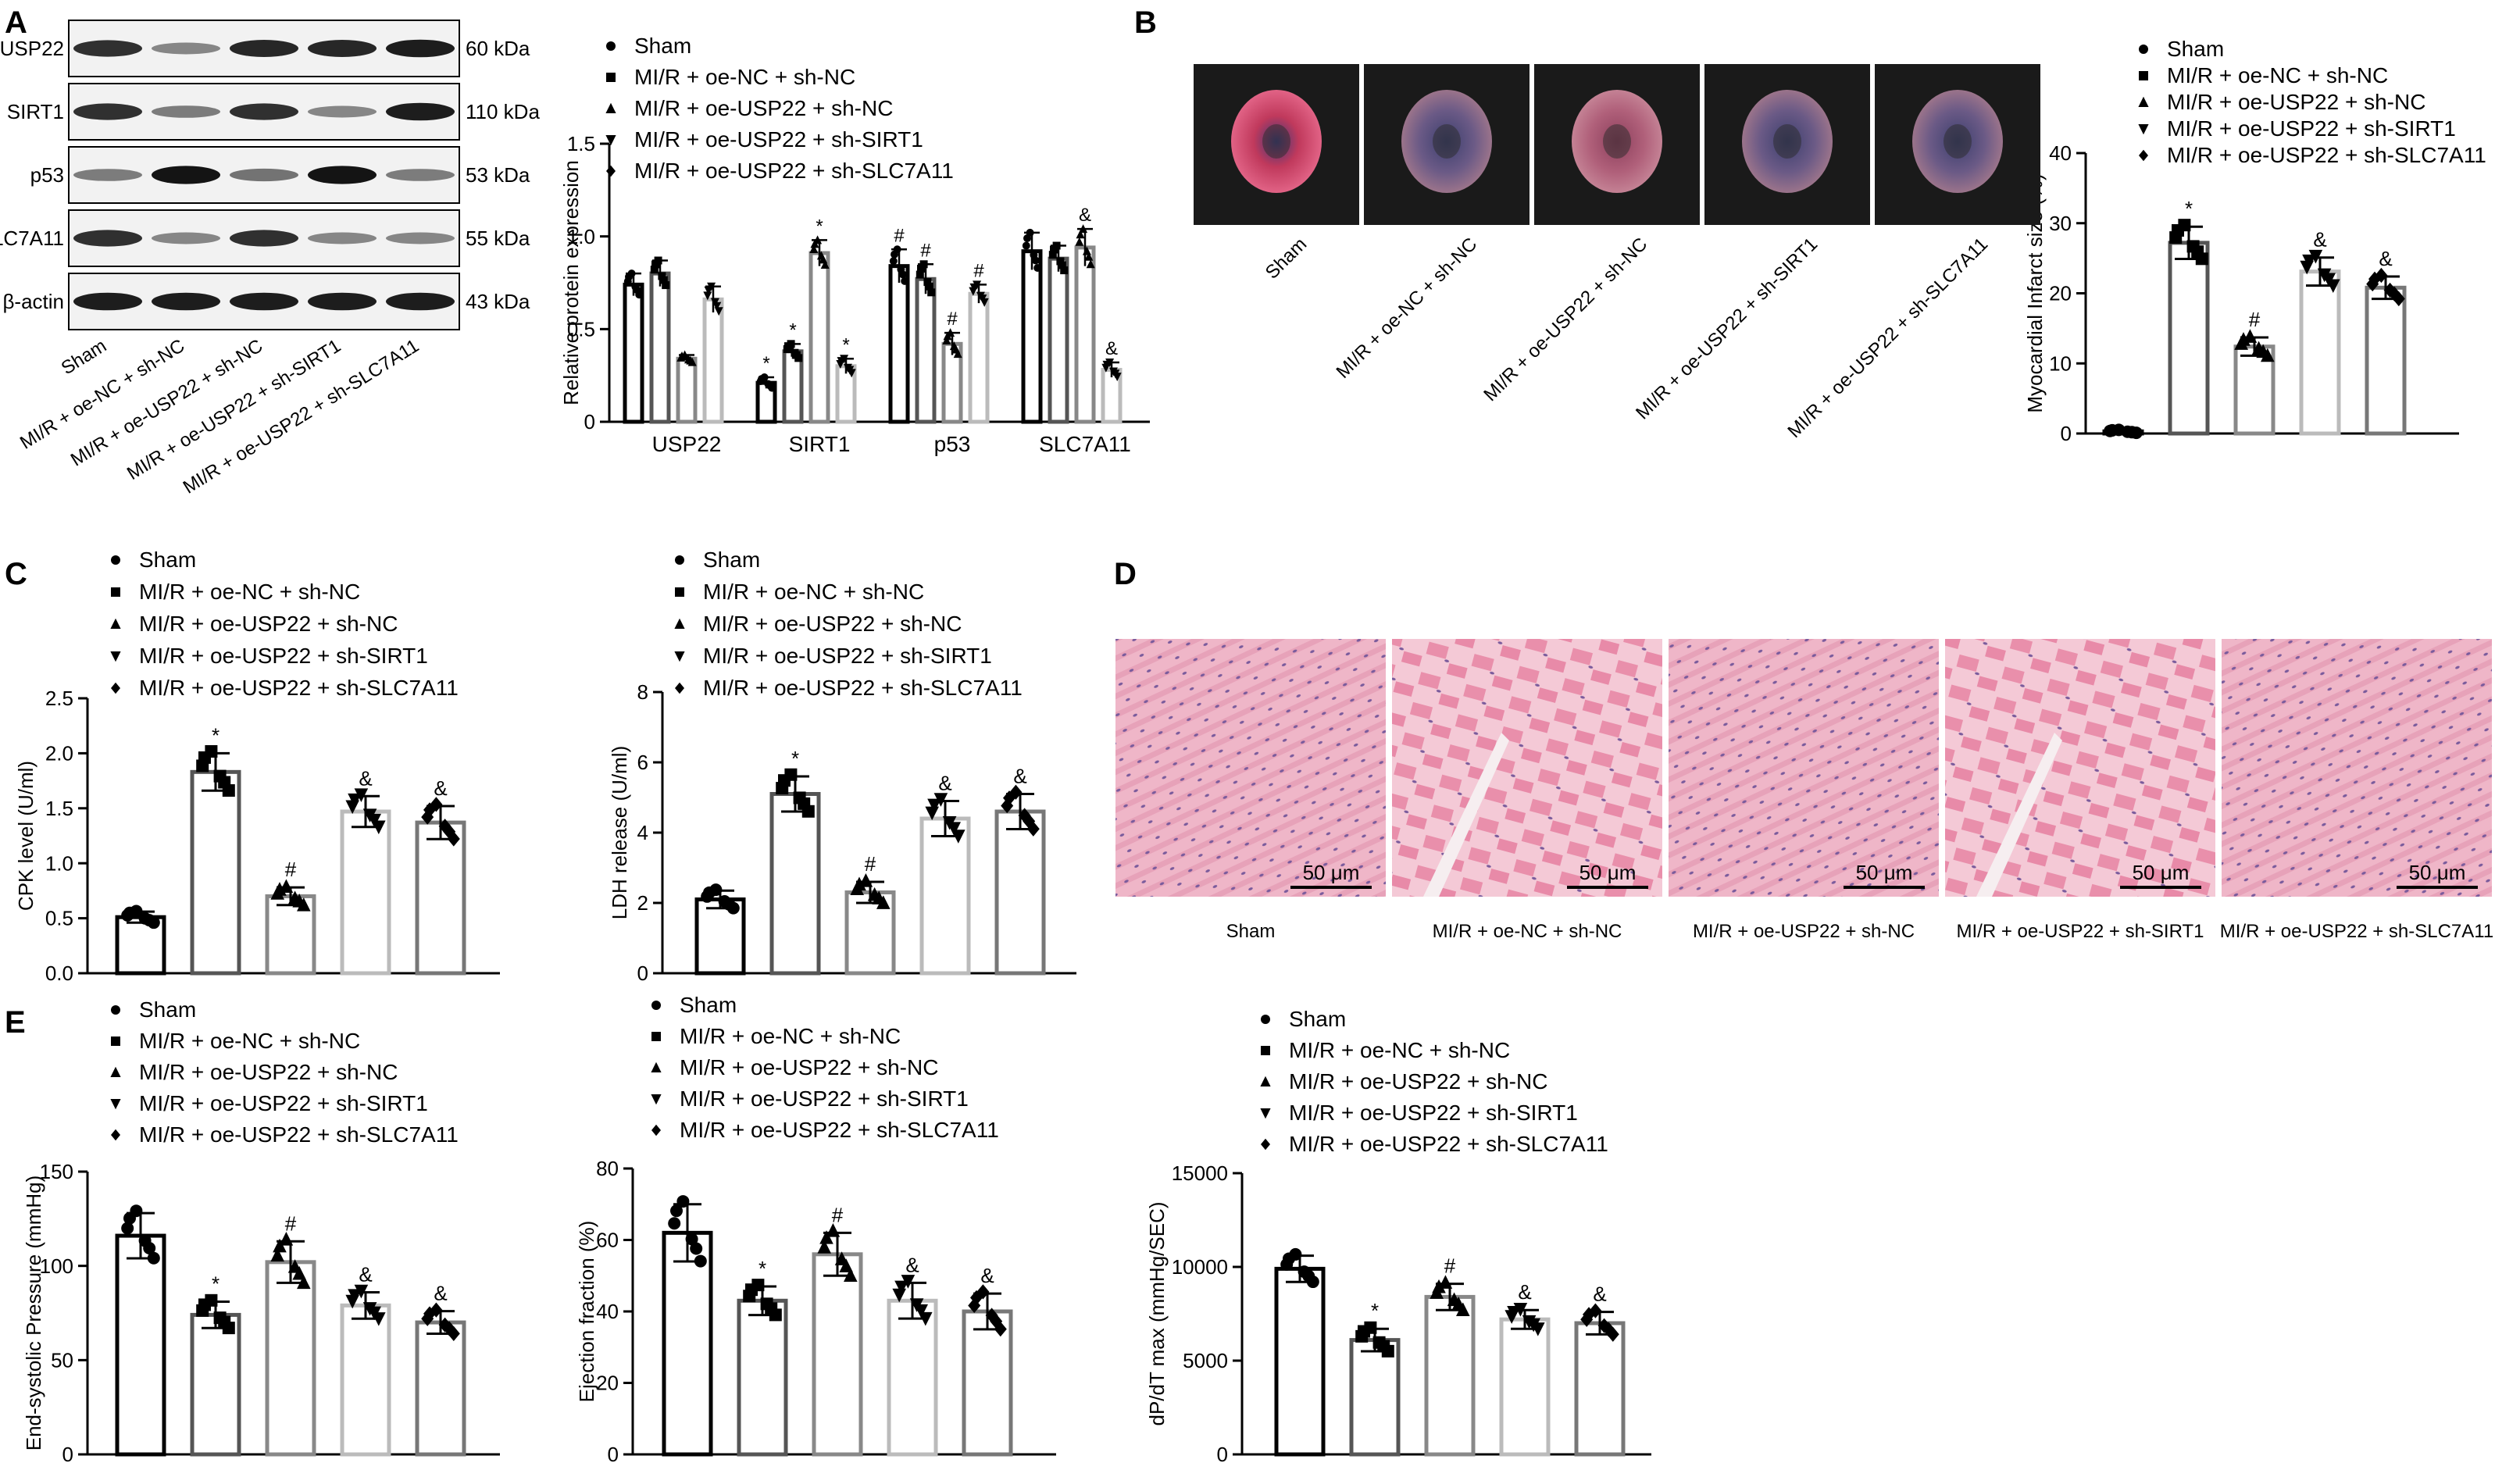  What do you see at coordinates (32, 238) in the screenshot?
I see `protein-label: SLC7A11` at bounding box center [32, 238].